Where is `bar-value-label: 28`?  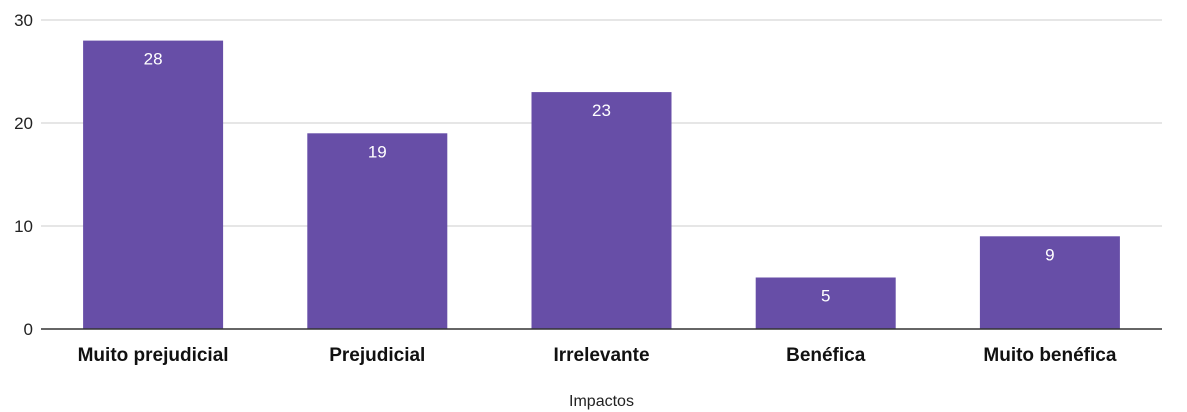 bar-value-label: 28 is located at coordinates (153, 59).